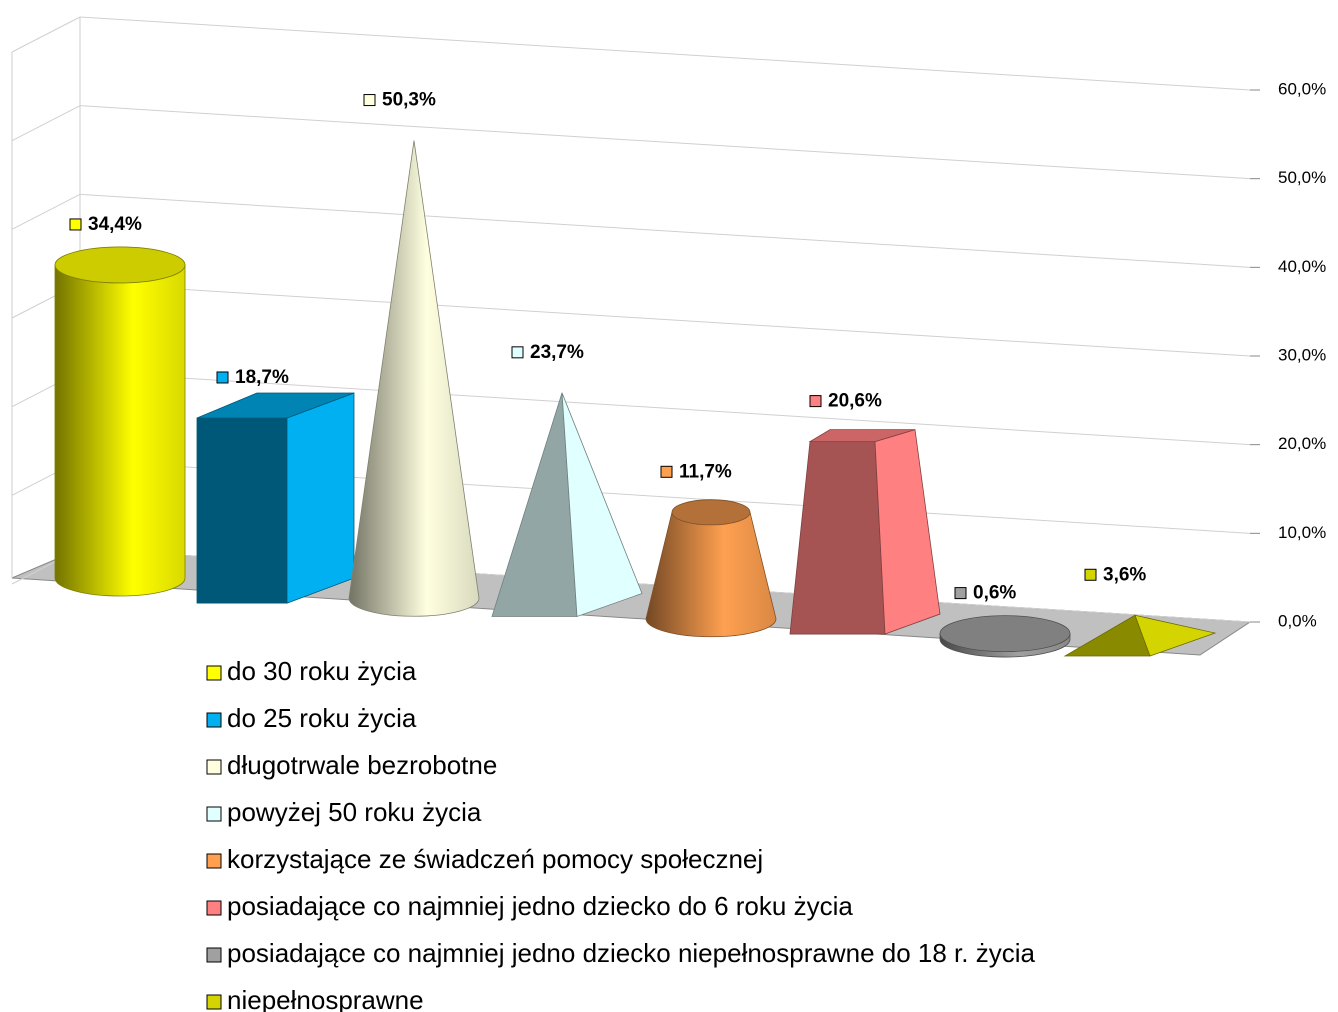 Image resolution: width=1338 pixels, height=1012 pixels. I want to click on legend-label: do 25 roku życia, so click(322, 718).